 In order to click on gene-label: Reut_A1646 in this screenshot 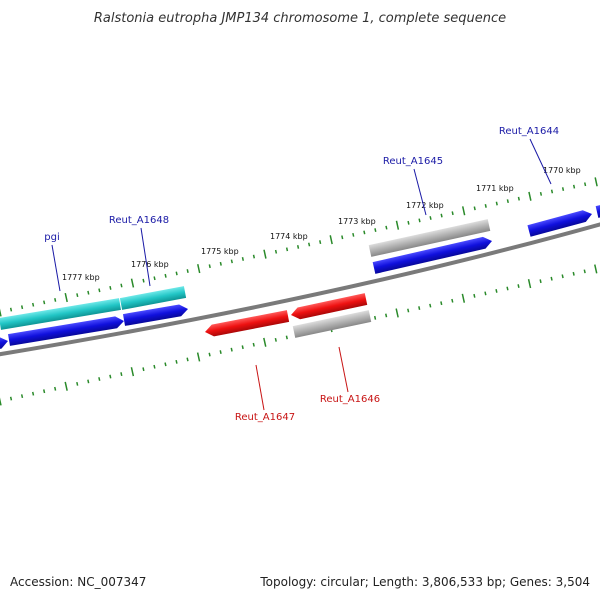, I will do `click(350, 399)`.